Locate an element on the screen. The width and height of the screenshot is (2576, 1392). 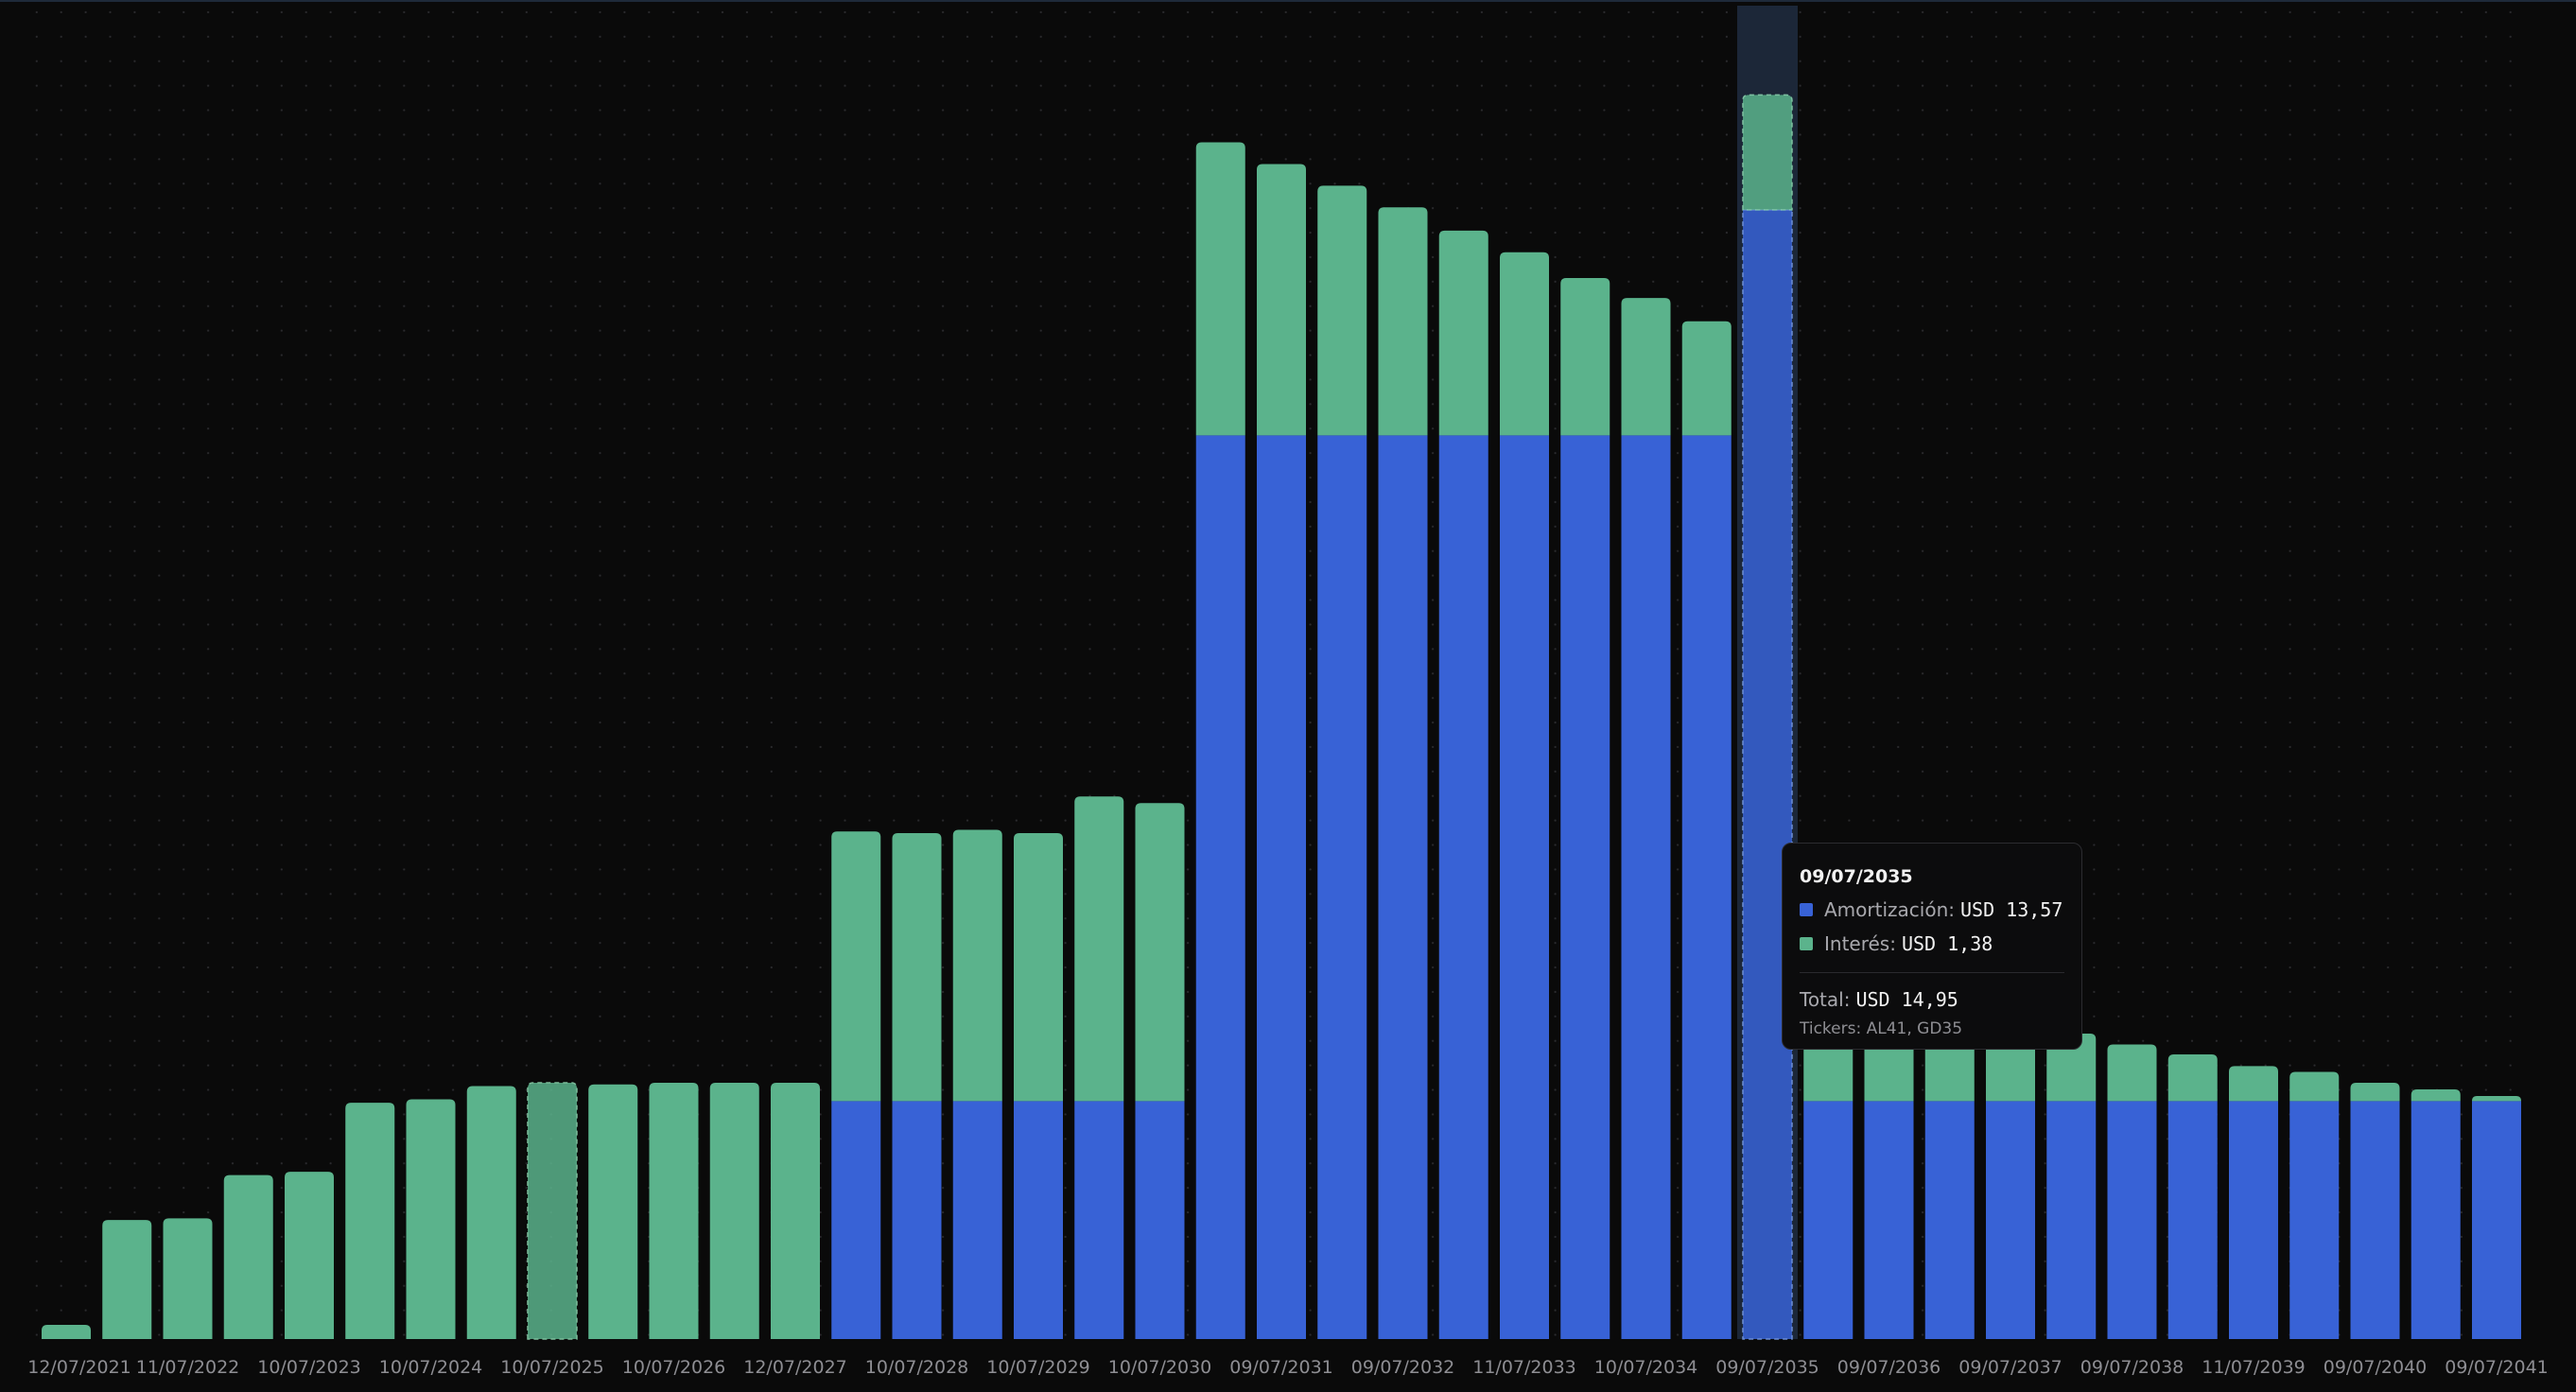
top-border is located at coordinates (1288, 1).